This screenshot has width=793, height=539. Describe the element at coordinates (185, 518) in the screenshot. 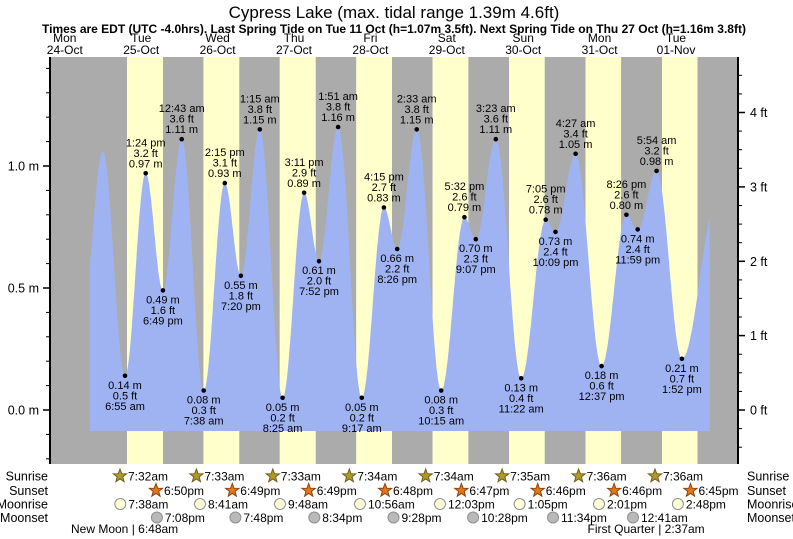

I see `moonset-time: 7:08pm` at that location.